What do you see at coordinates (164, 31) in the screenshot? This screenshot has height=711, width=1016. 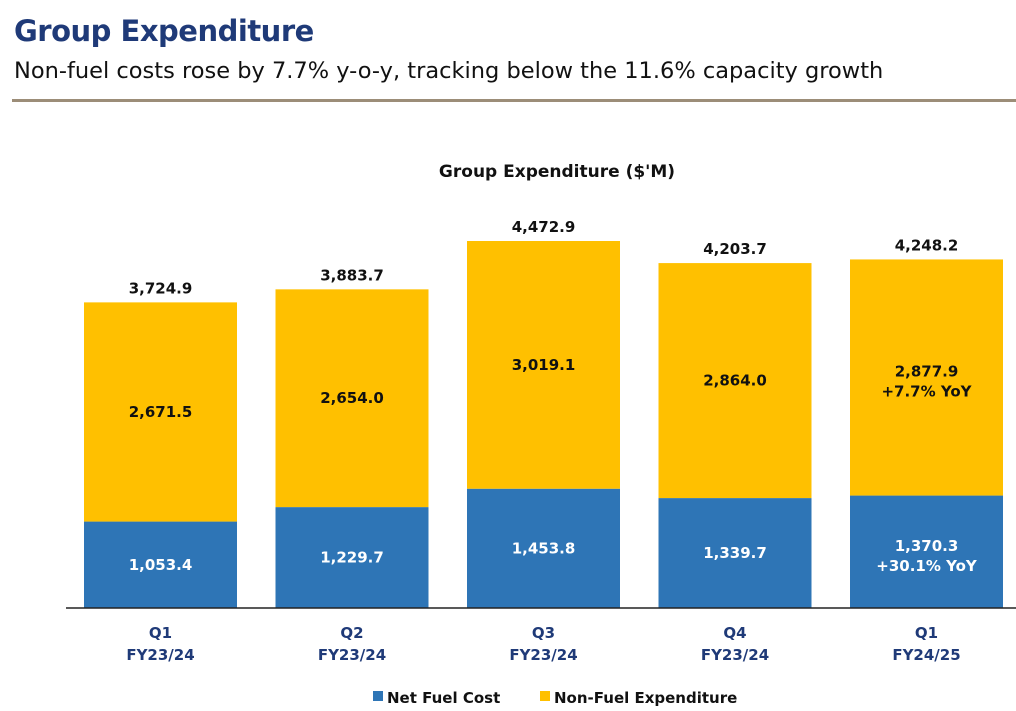 I see `page-title: Group Expenditure` at bounding box center [164, 31].